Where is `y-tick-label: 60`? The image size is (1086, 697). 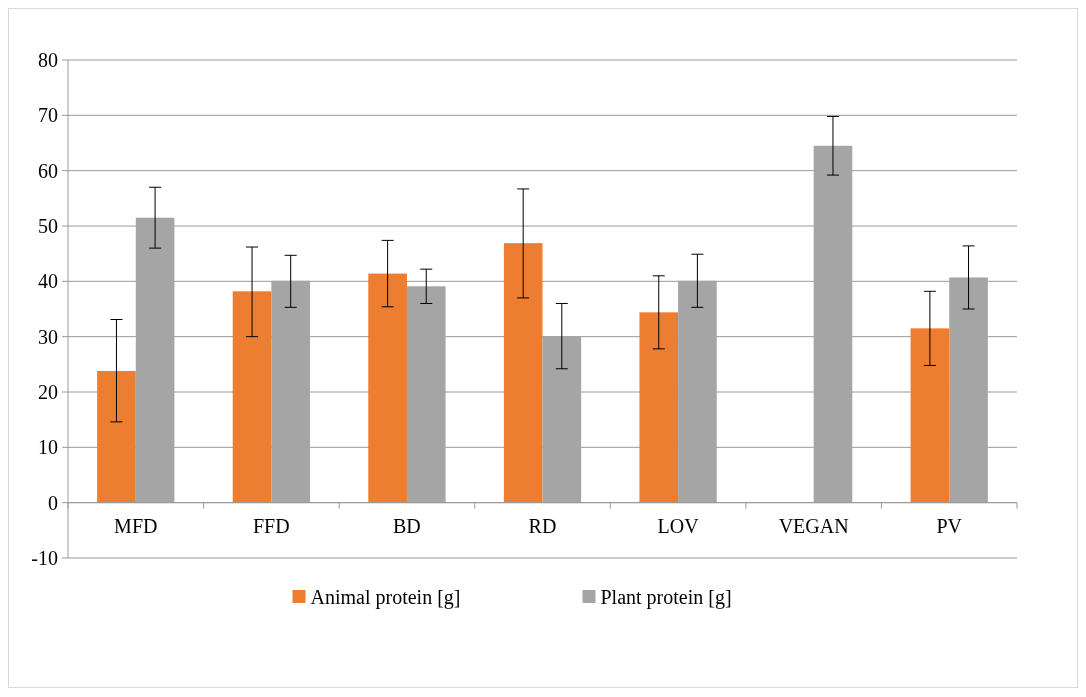
y-tick-label: 60 is located at coordinates (48, 170).